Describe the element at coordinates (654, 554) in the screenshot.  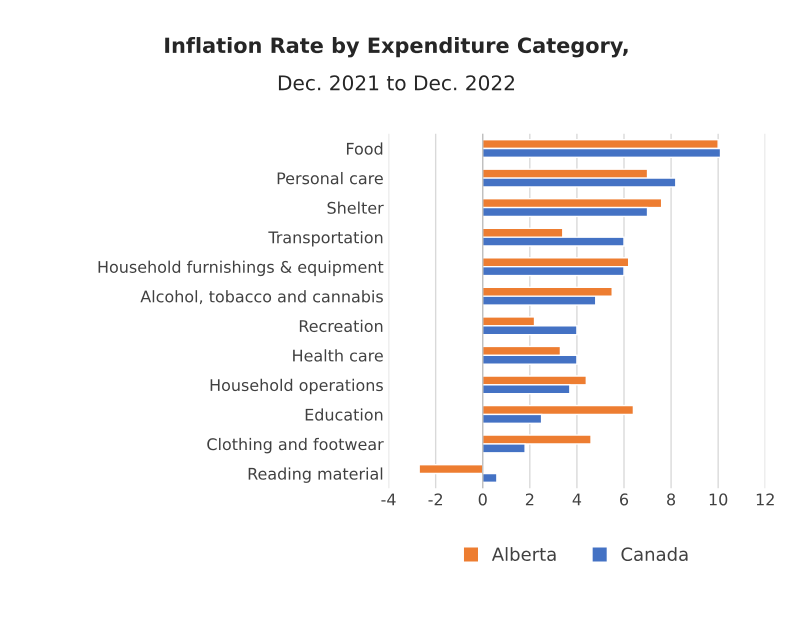
I see `legend-label: Canada` at that location.